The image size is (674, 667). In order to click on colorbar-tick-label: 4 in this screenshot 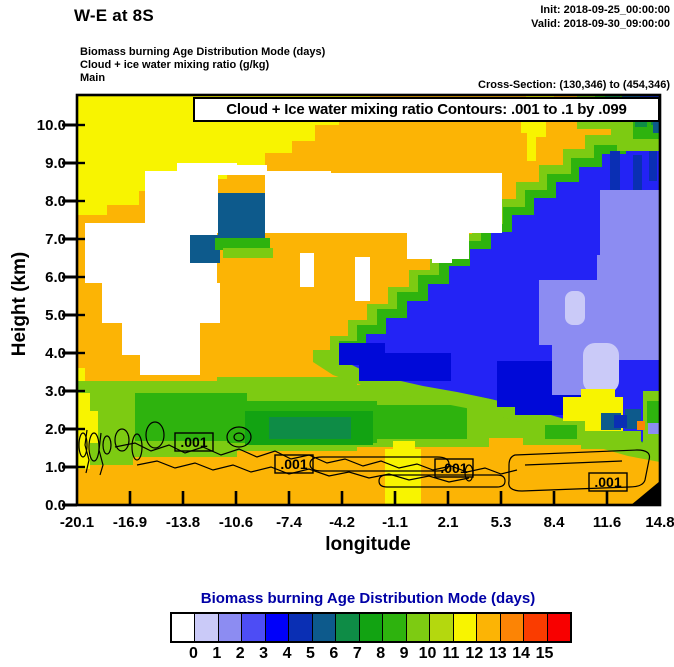, I will do `click(287, 653)`.